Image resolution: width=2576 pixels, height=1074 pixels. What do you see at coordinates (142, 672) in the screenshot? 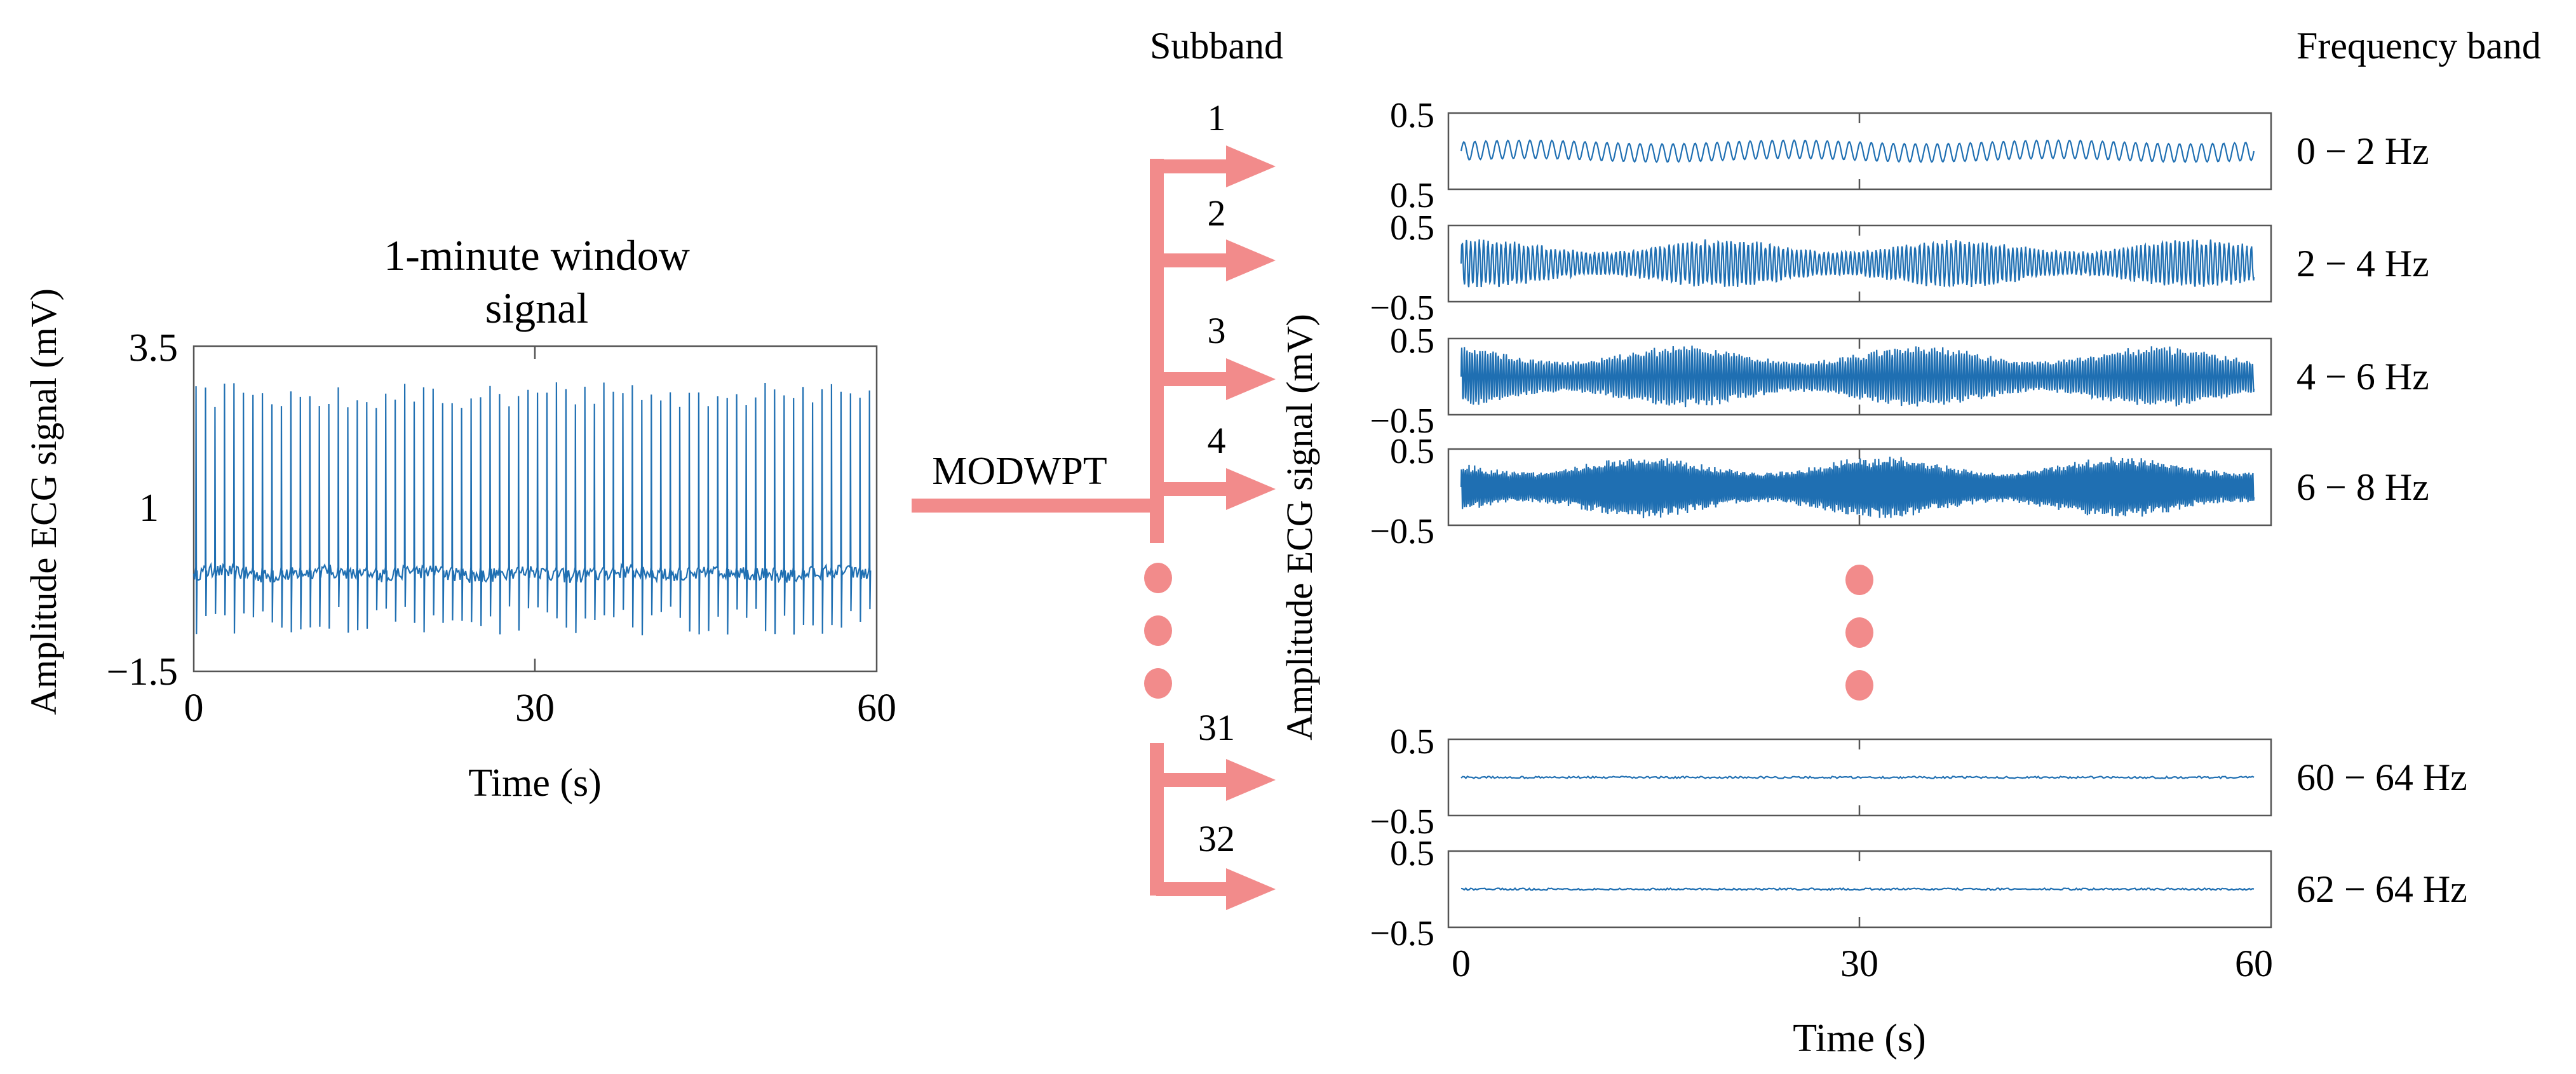
I see `input-ytick-bottom: −1.5` at bounding box center [142, 672].